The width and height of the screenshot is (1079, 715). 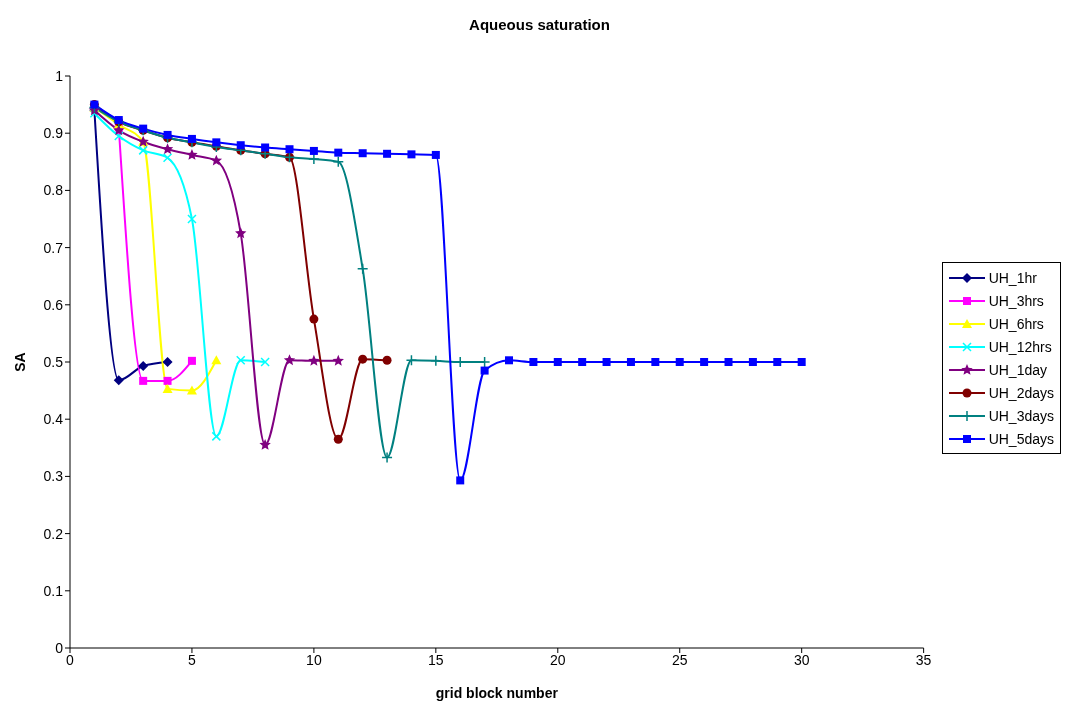 I want to click on y-tick-label: 0.2, so click(x=53, y=533).